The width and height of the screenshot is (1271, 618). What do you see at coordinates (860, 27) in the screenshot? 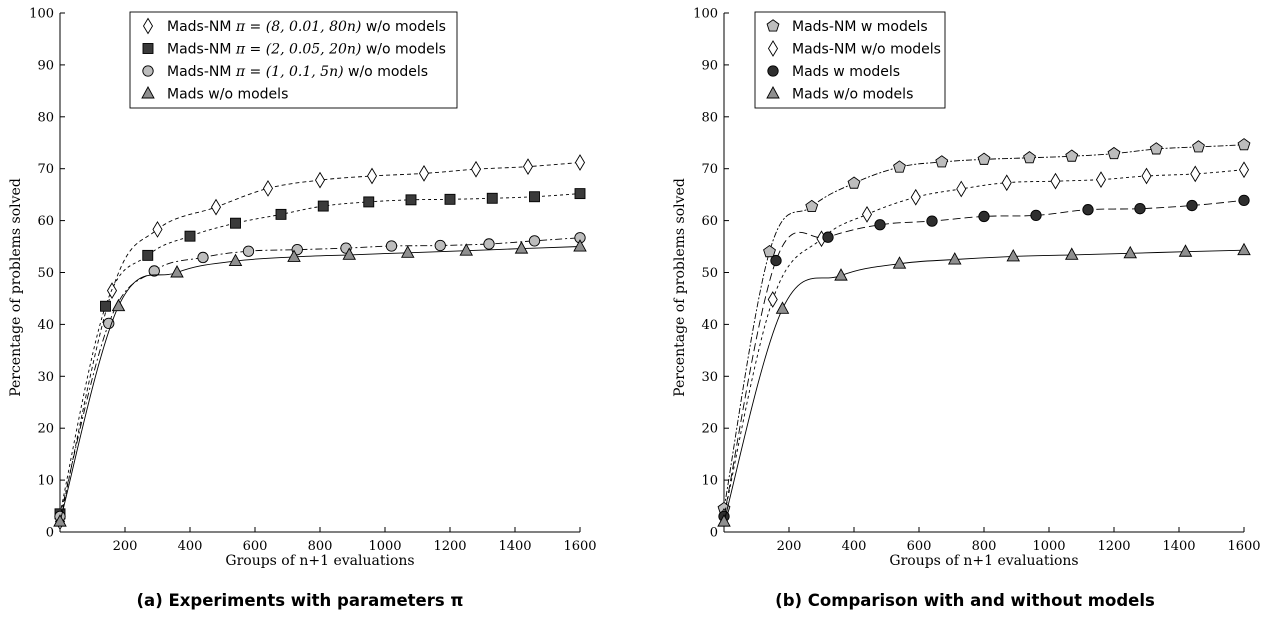
I see `legend-entry: Mads-NM w models` at bounding box center [860, 27].